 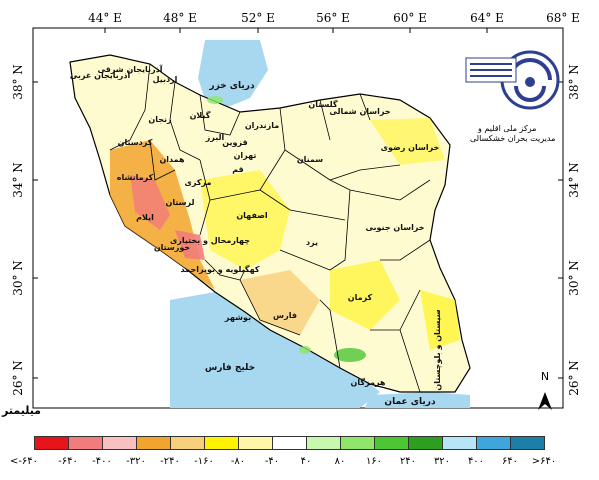 I want to click on caspian-sea, so click(x=233, y=74).